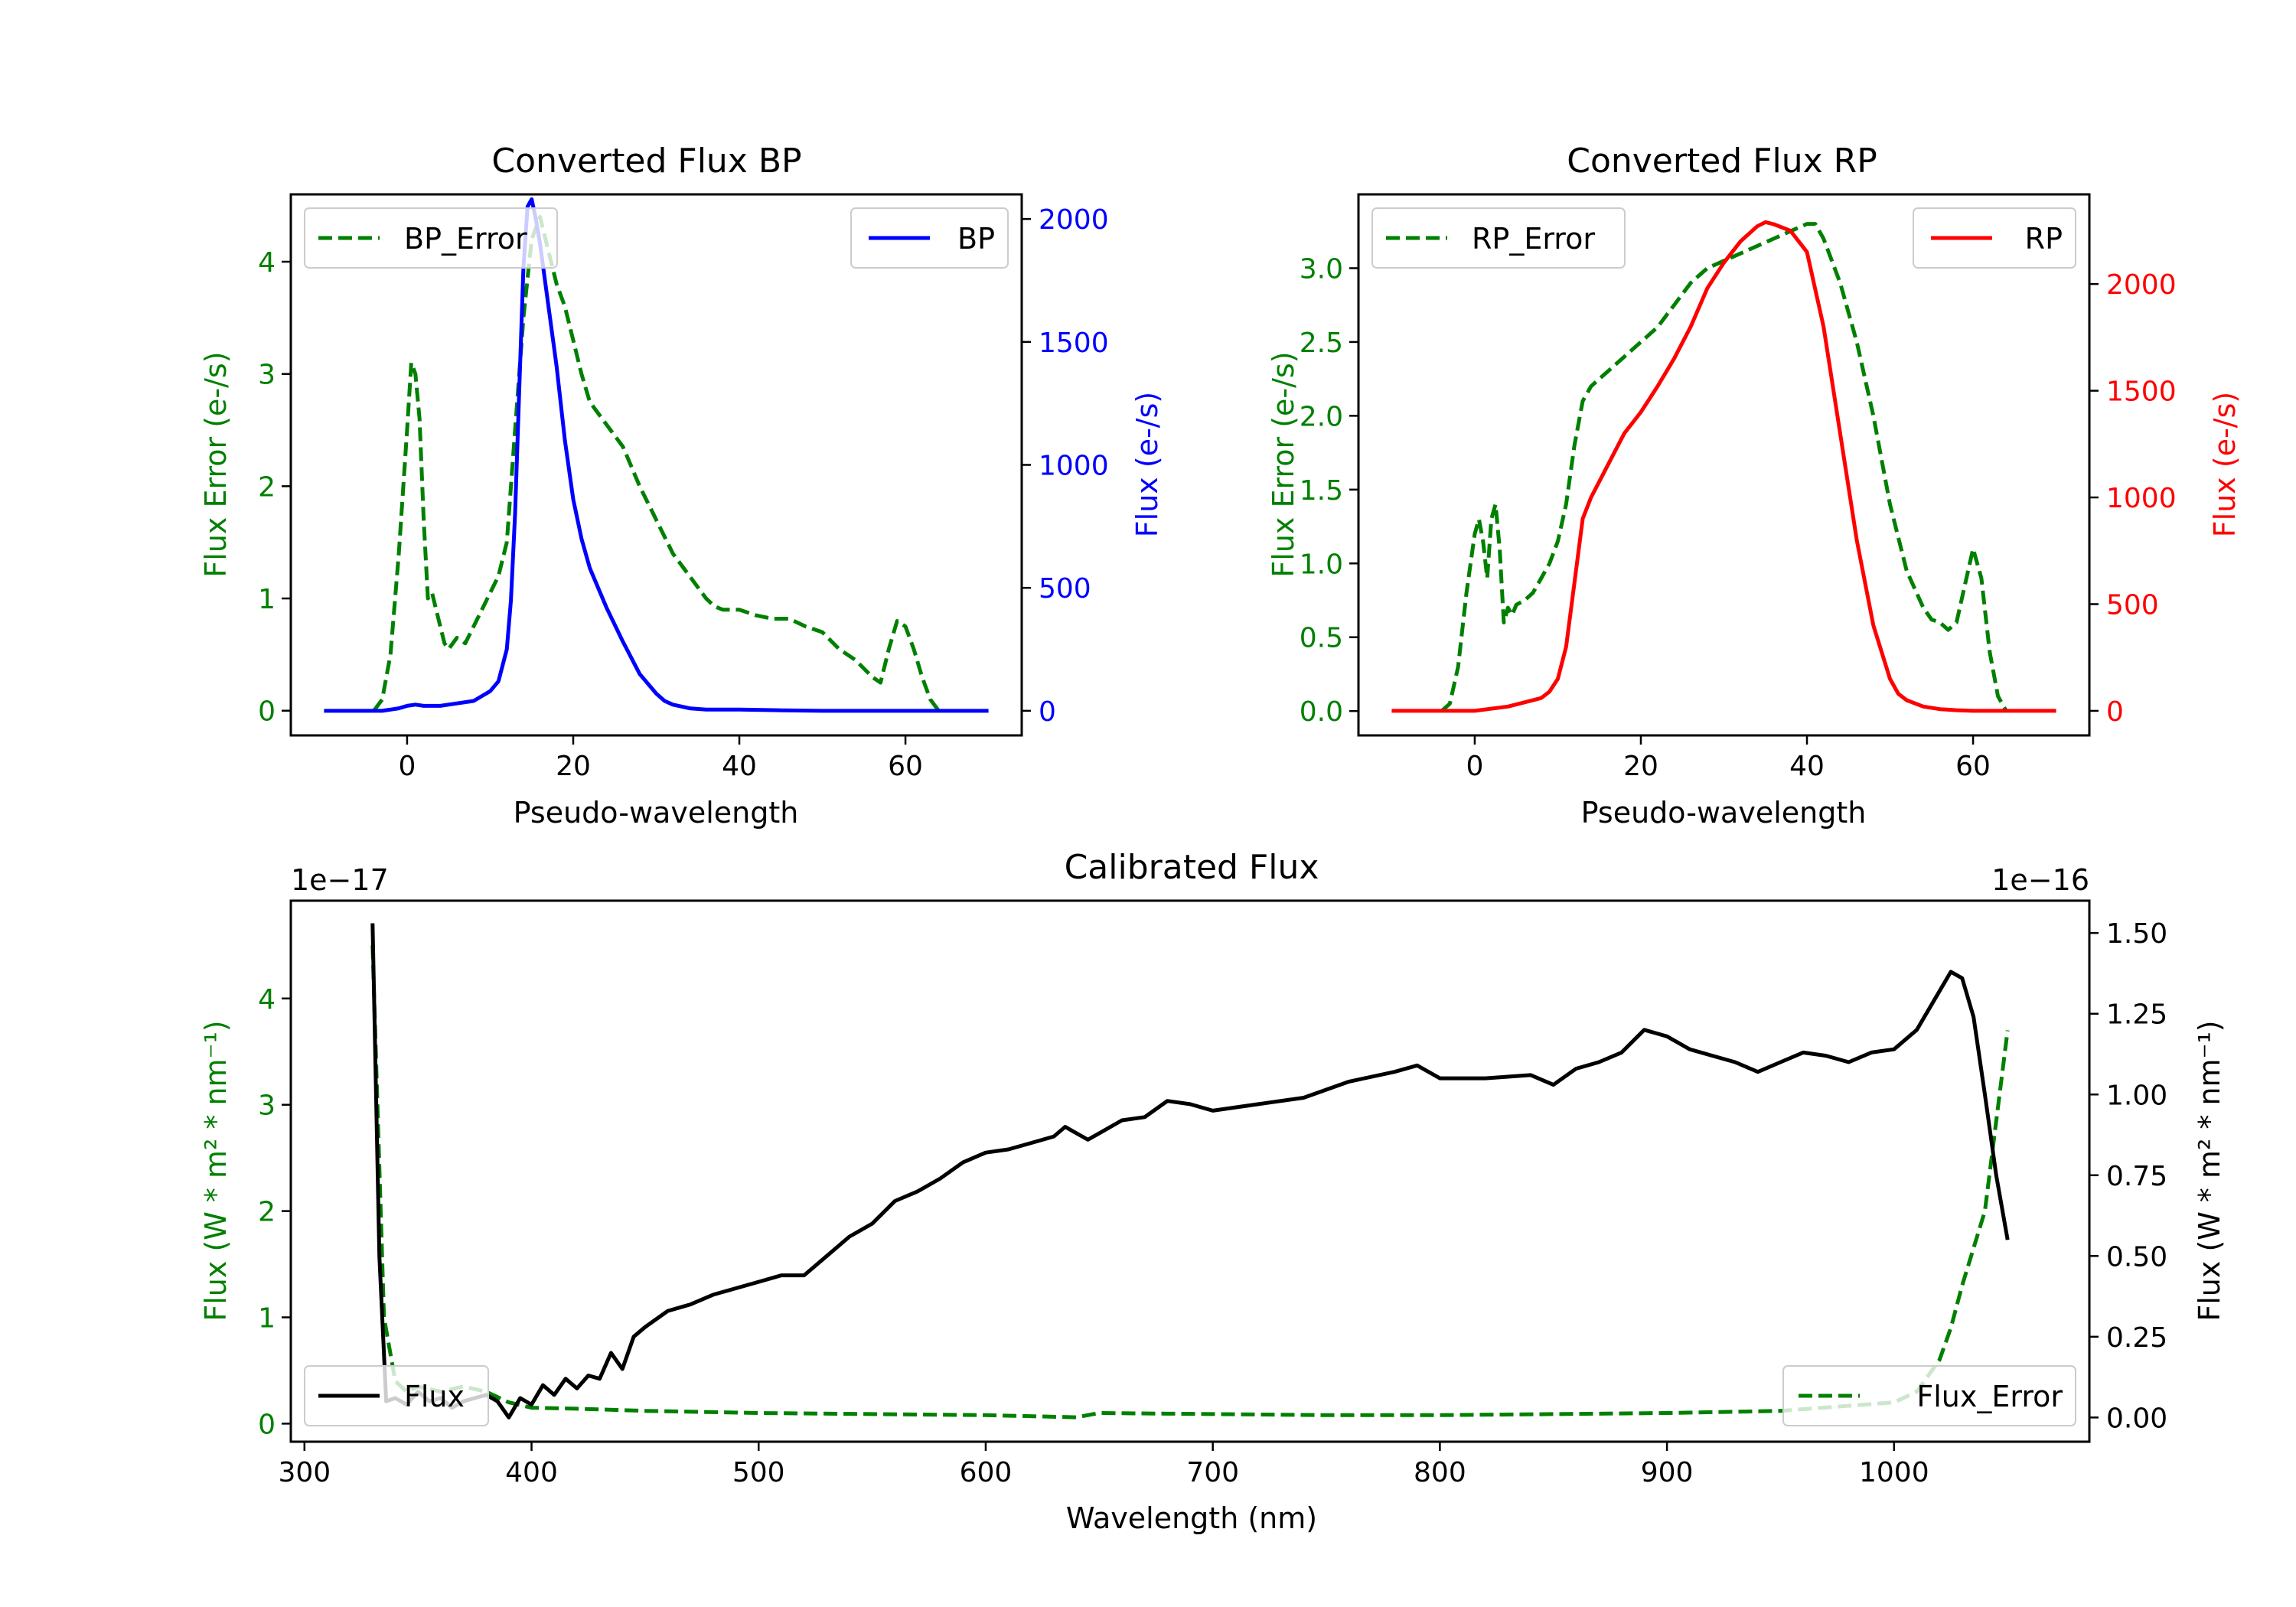 The height and width of the screenshot is (1607, 2296). Describe the element at coordinates (434, 1396) in the screenshot. I see `legend-label-flux: Flux` at that location.